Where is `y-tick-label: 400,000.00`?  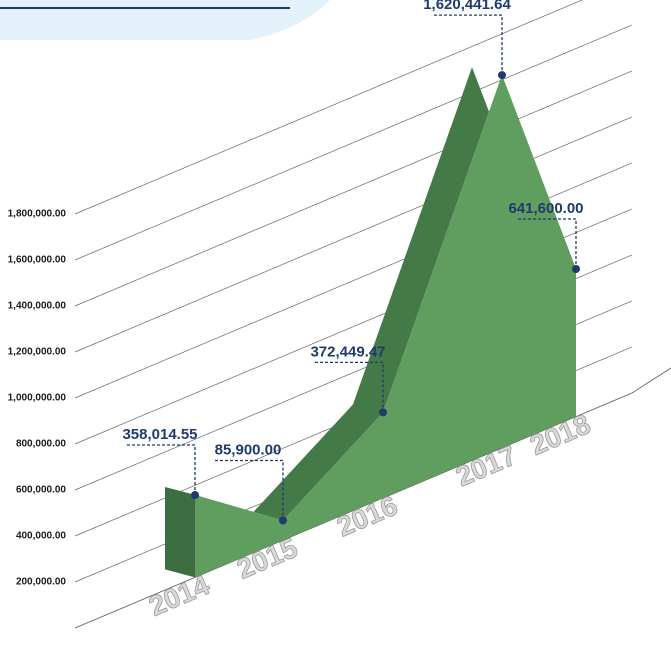
y-tick-label: 400,000.00 is located at coordinates (41, 536).